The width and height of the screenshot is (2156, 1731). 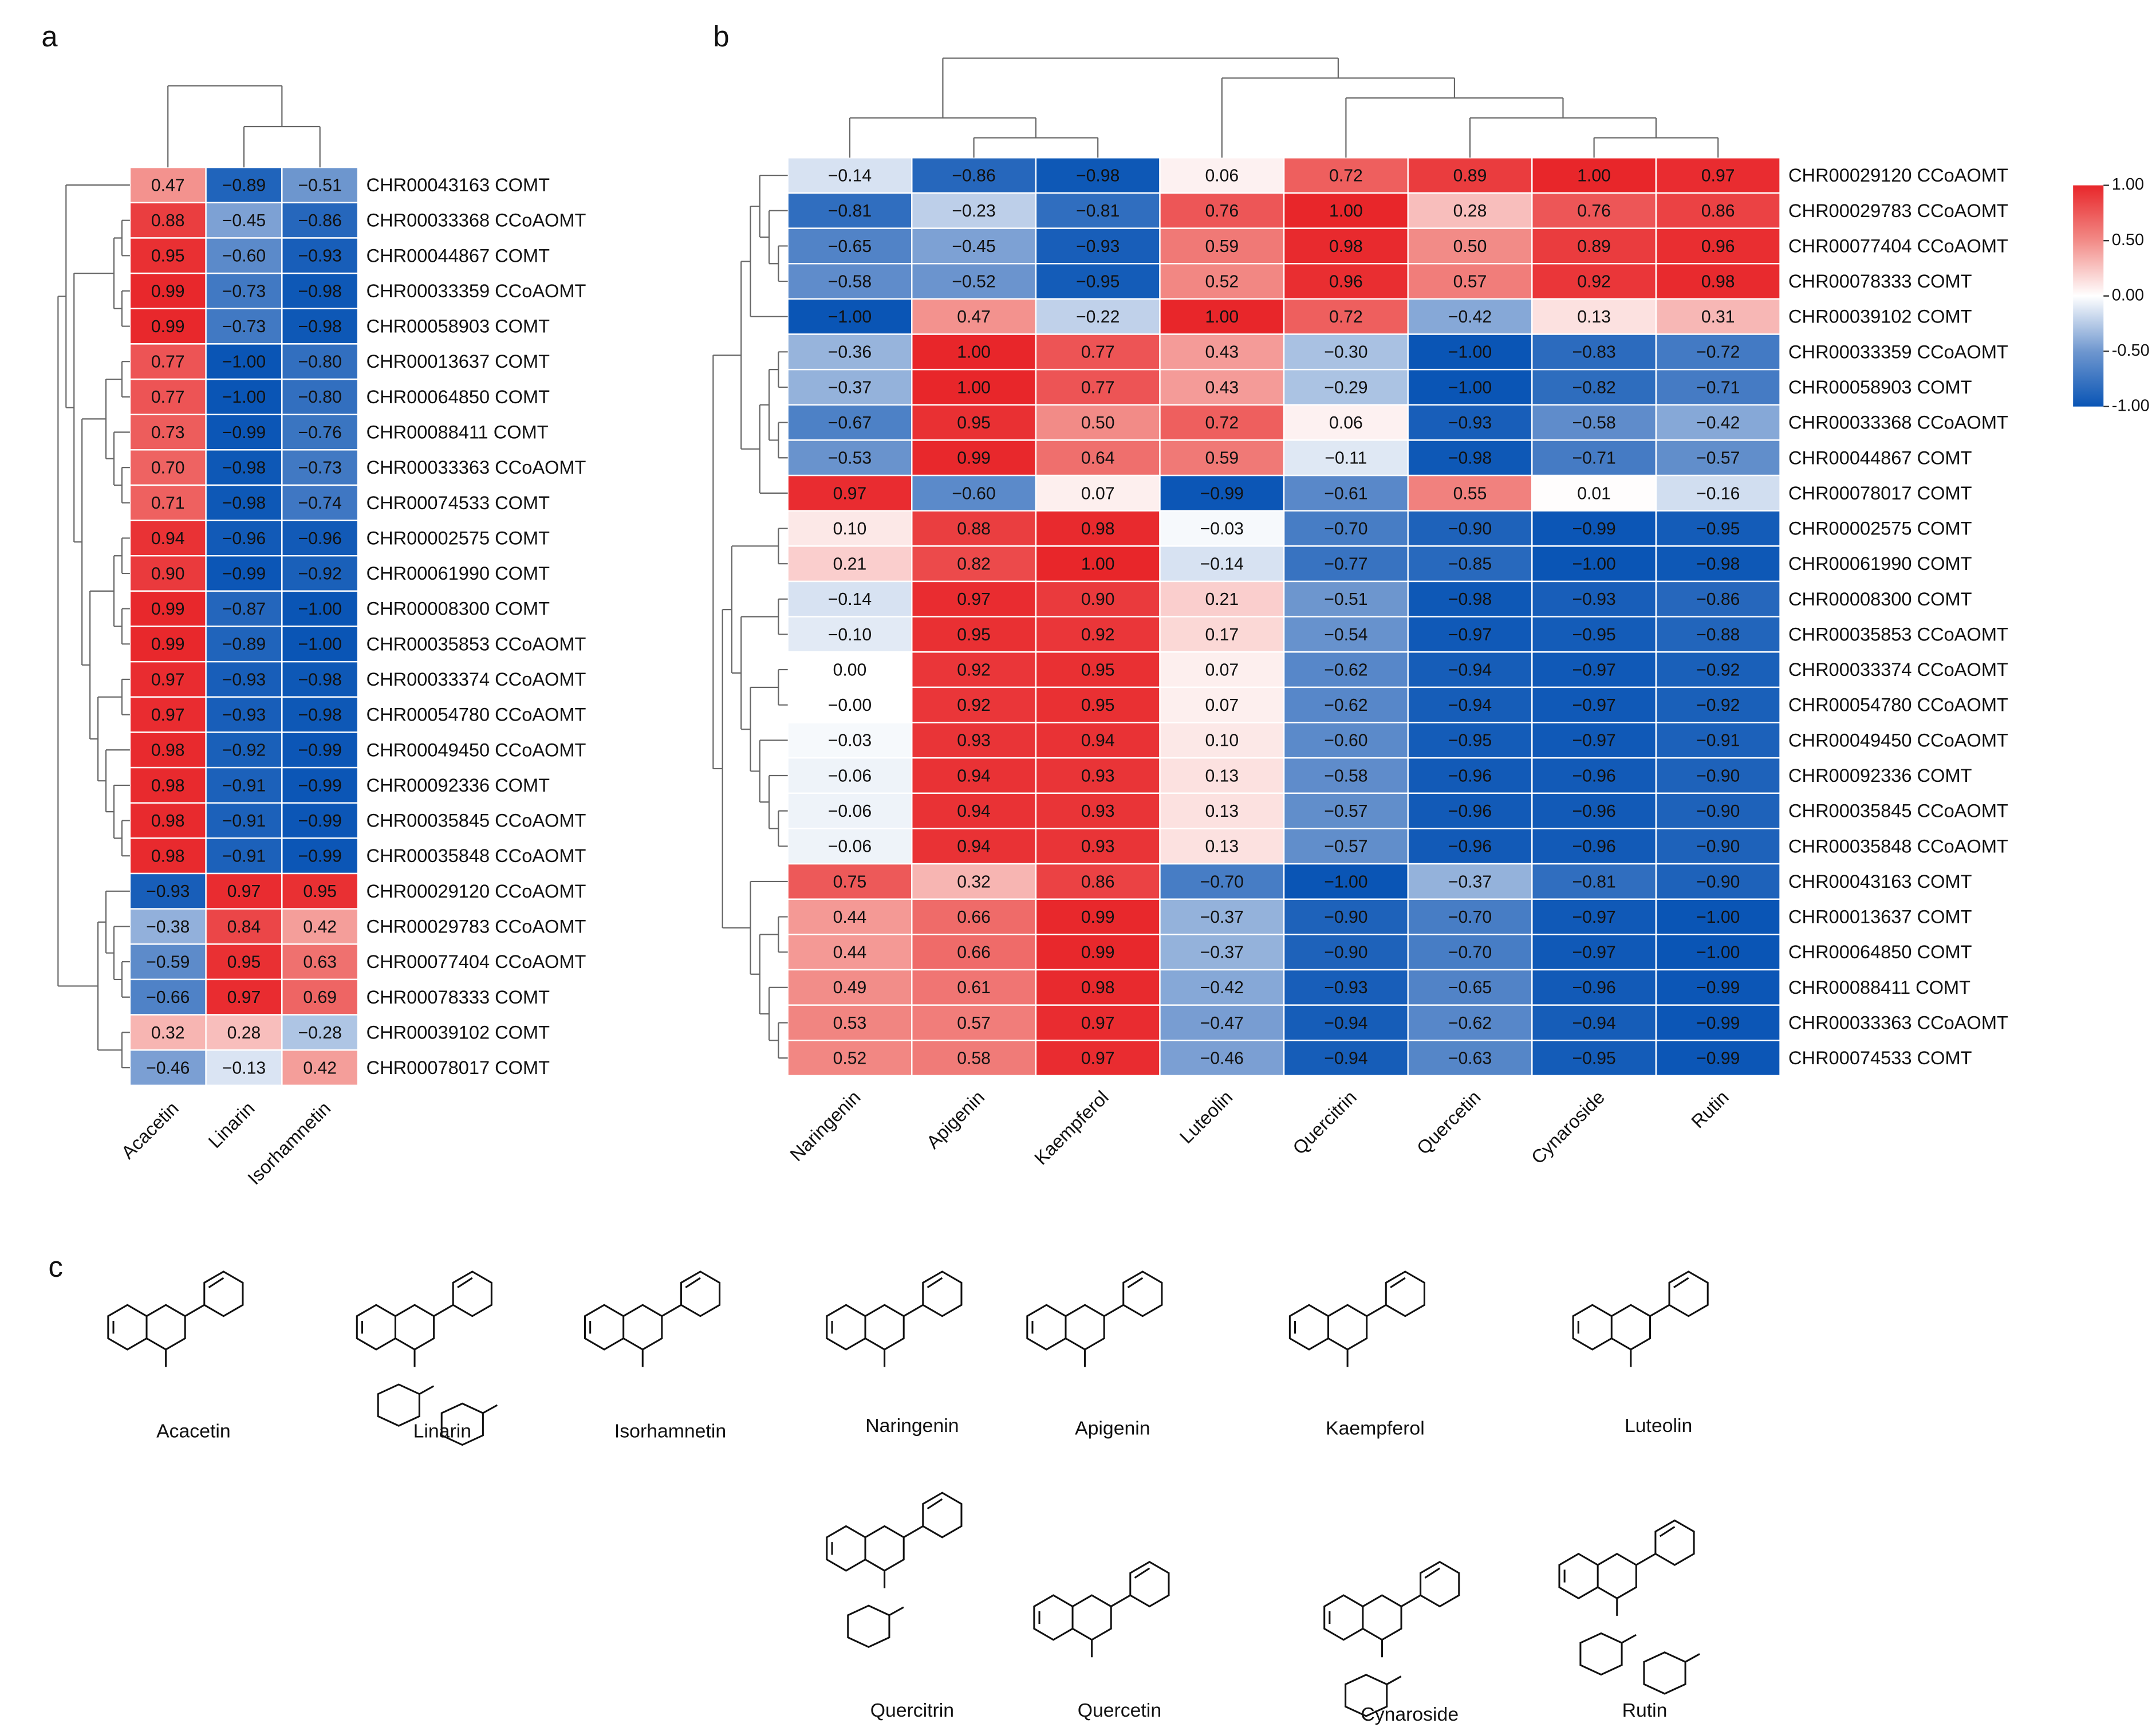 What do you see at coordinates (1593, 1058) in the screenshot?
I see `cell-label: −0.95` at bounding box center [1593, 1058].